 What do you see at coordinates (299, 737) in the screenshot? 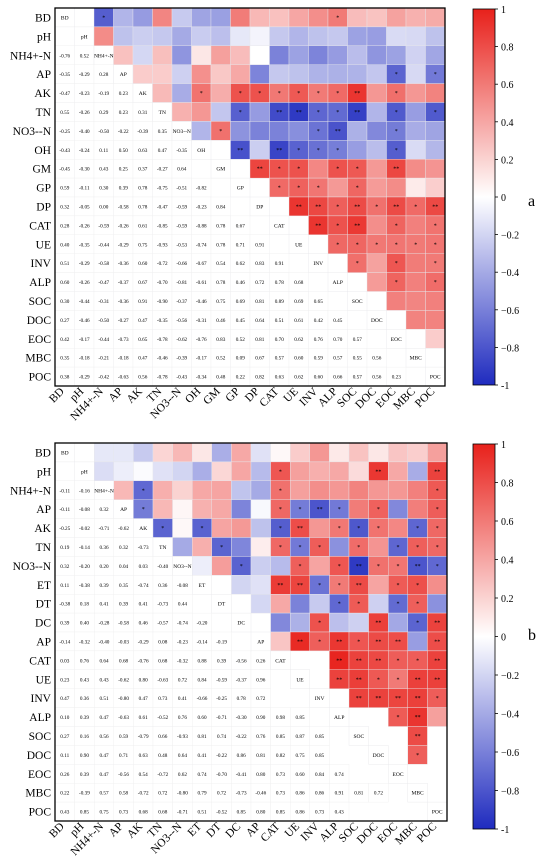
I see `correlation-value: 0.87` at bounding box center [299, 737].